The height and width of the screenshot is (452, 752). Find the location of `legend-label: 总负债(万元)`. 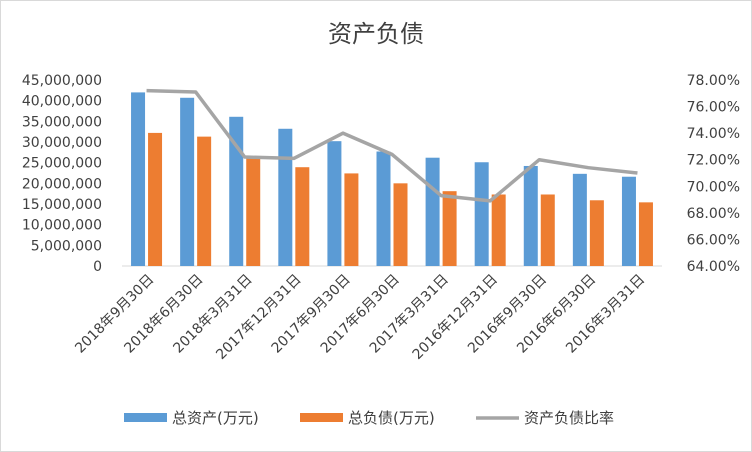

legend-label: 总负债(万元) is located at coordinates (391, 418).